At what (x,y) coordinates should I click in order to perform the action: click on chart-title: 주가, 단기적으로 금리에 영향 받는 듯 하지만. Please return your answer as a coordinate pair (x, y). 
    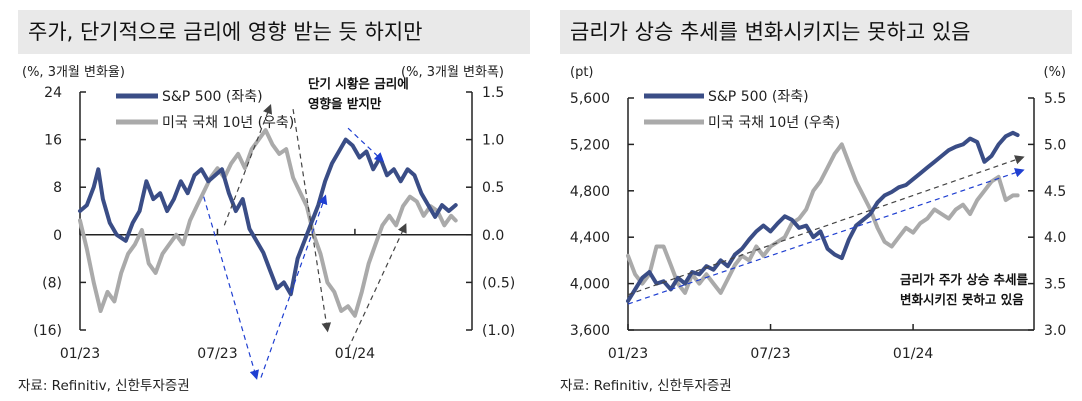
    Looking at the image, I should click on (274, 32).